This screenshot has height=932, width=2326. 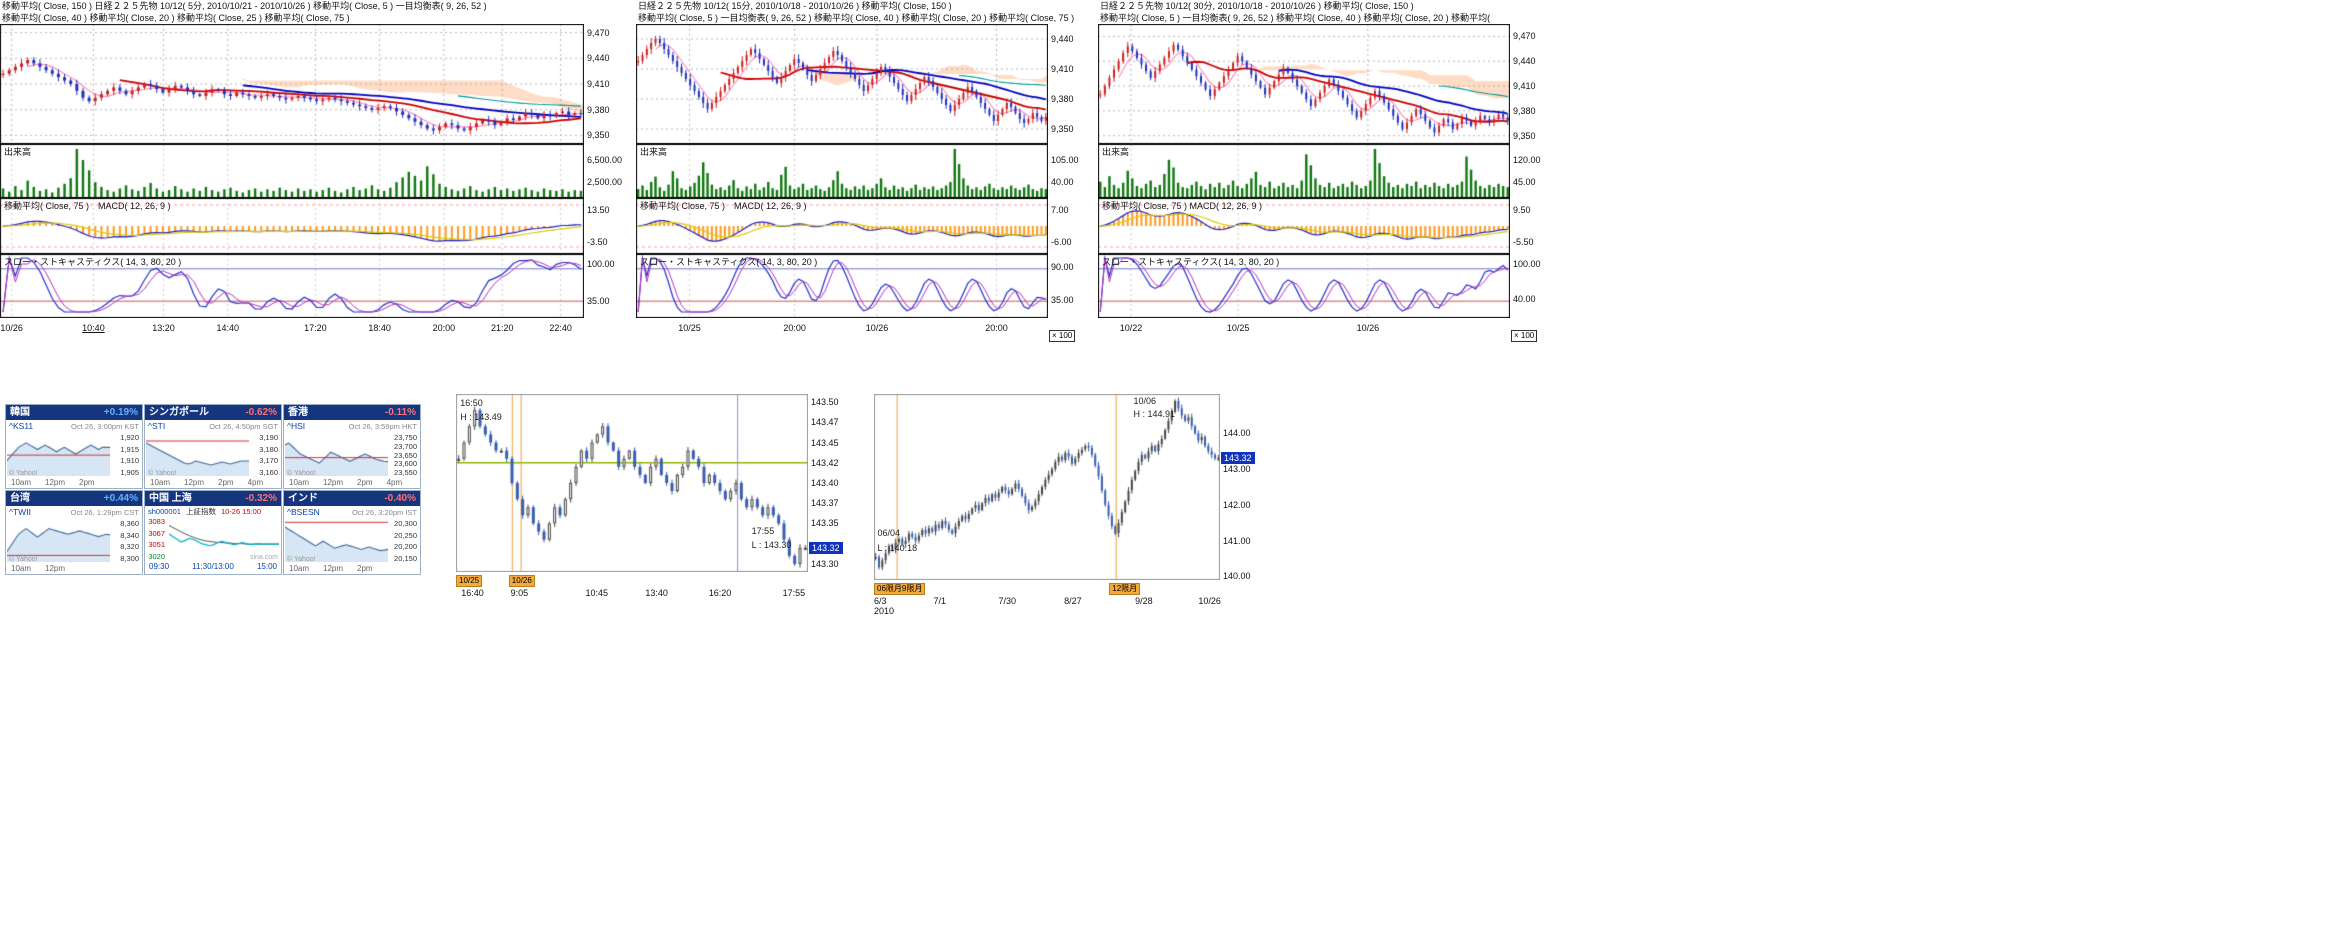 What do you see at coordinates (240, 511) in the screenshot?
I see `quote-timestamp: 10-26 15:00` at bounding box center [240, 511].